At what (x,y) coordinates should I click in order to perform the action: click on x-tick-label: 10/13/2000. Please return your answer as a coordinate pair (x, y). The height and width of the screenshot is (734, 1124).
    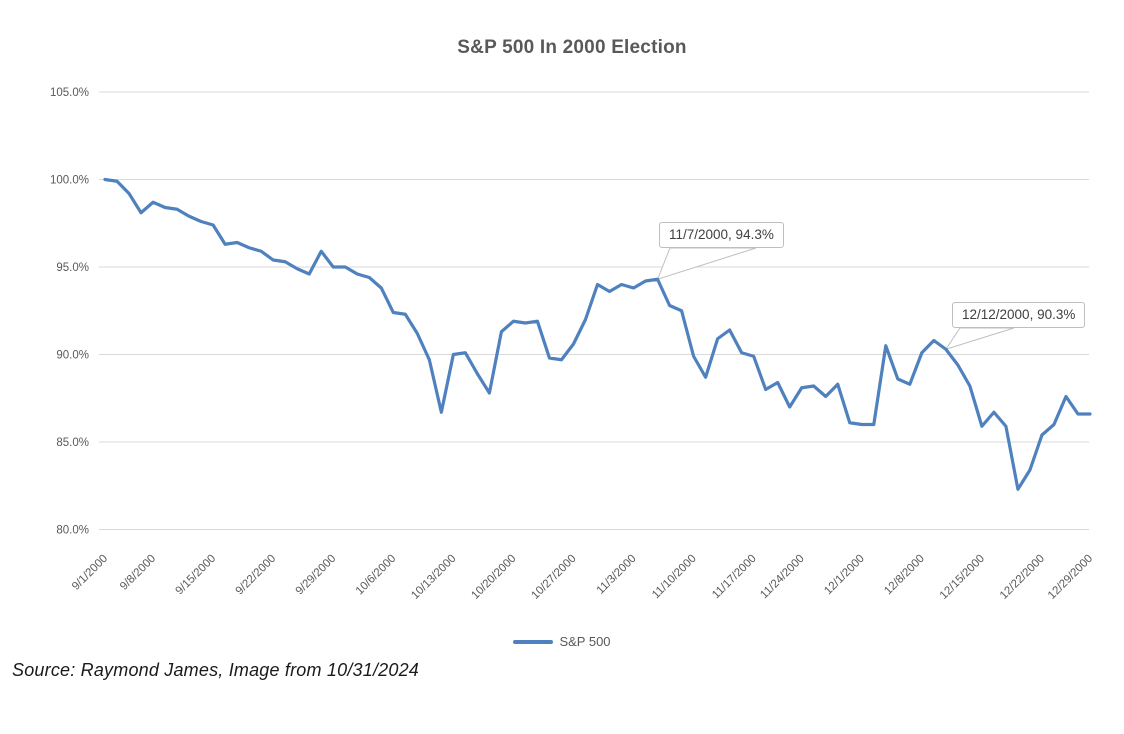
    Looking at the image, I should click on (433, 577).